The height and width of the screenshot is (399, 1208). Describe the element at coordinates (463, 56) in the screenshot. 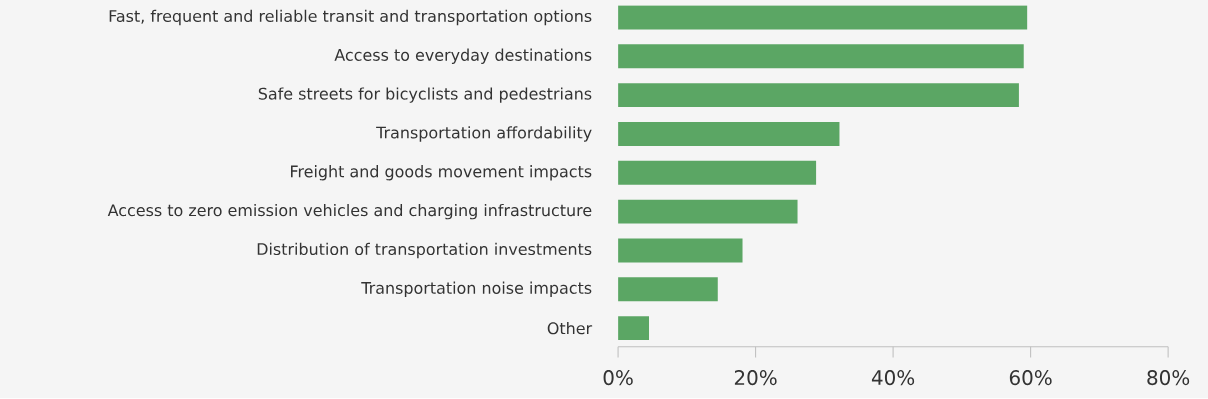

I see `y-tick-label: Access to everyday destinations` at that location.